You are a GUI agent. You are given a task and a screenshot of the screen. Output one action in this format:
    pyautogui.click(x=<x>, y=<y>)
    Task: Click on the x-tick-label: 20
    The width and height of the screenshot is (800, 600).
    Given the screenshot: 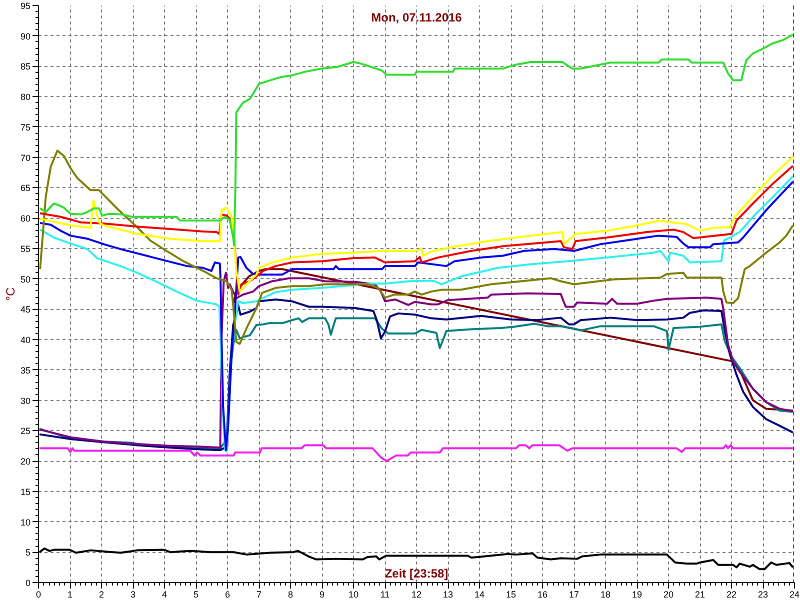 What is the action you would take?
    pyautogui.click(x=668, y=595)
    